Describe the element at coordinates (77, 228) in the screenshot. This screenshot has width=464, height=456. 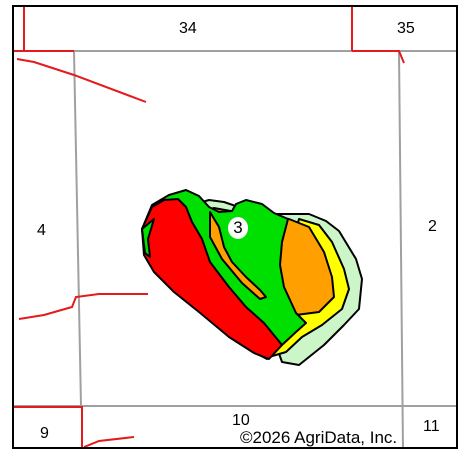
I see `section-line-west` at that location.